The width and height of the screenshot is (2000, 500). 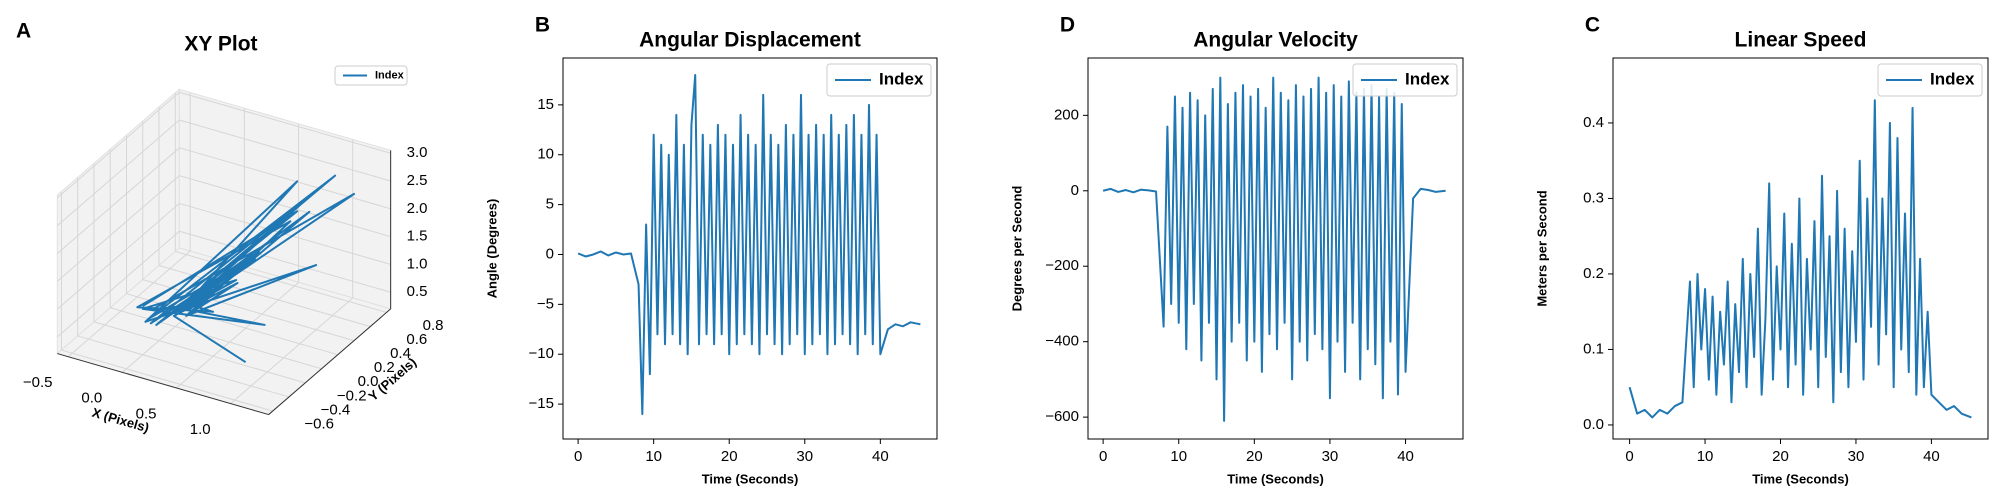 I want to click on y-axis-label: Degrees per Second, so click(x=1016, y=249).